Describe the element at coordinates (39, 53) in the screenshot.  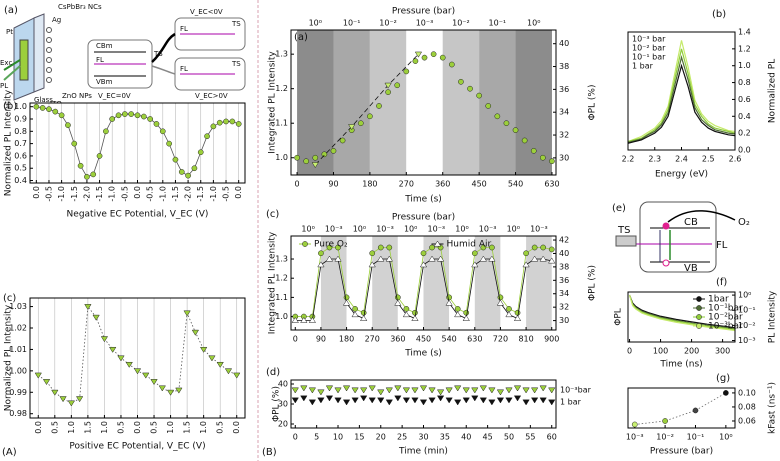
I see `ito` at that location.